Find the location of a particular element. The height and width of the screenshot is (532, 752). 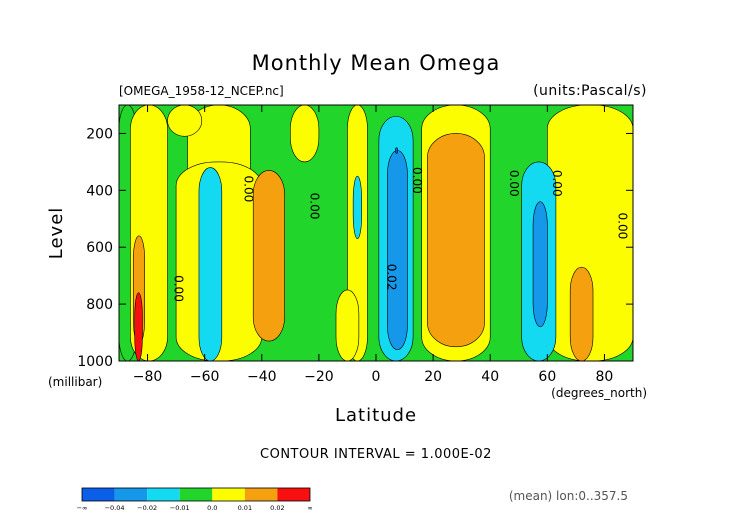

y-unit-label: (millibar) is located at coordinates (75, 382).